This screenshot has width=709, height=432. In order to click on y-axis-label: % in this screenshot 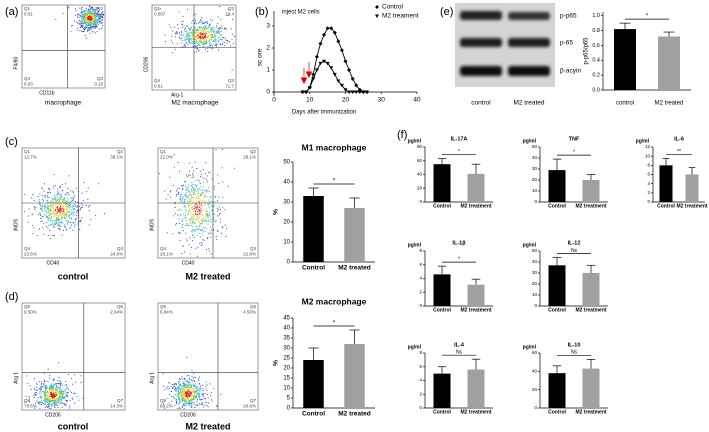, I will do `click(276, 363)`.